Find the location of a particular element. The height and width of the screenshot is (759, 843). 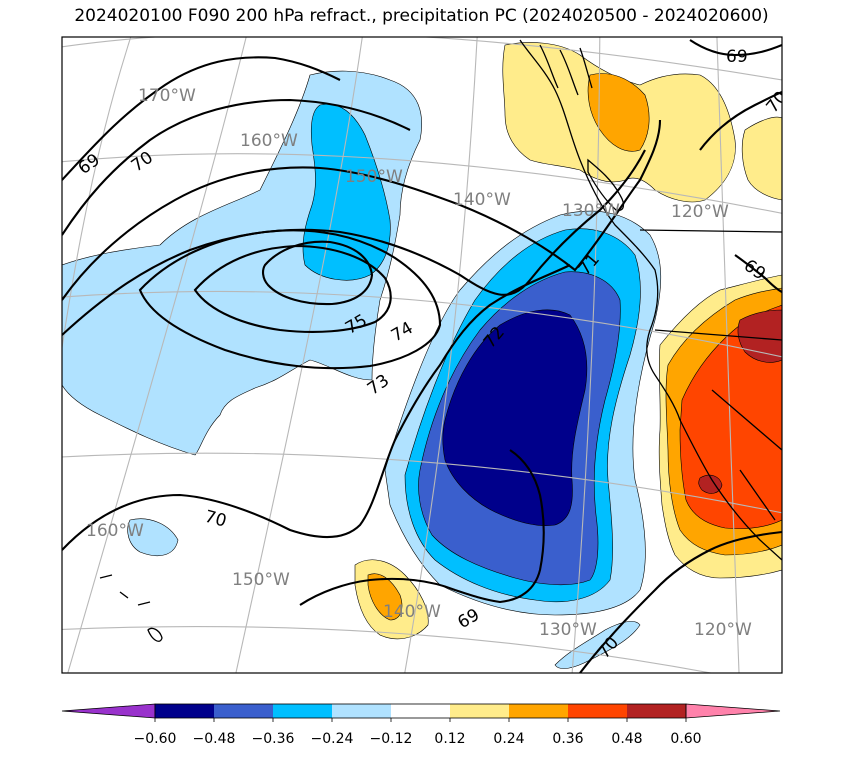

contour-70-s is located at coordinates (680, 601).